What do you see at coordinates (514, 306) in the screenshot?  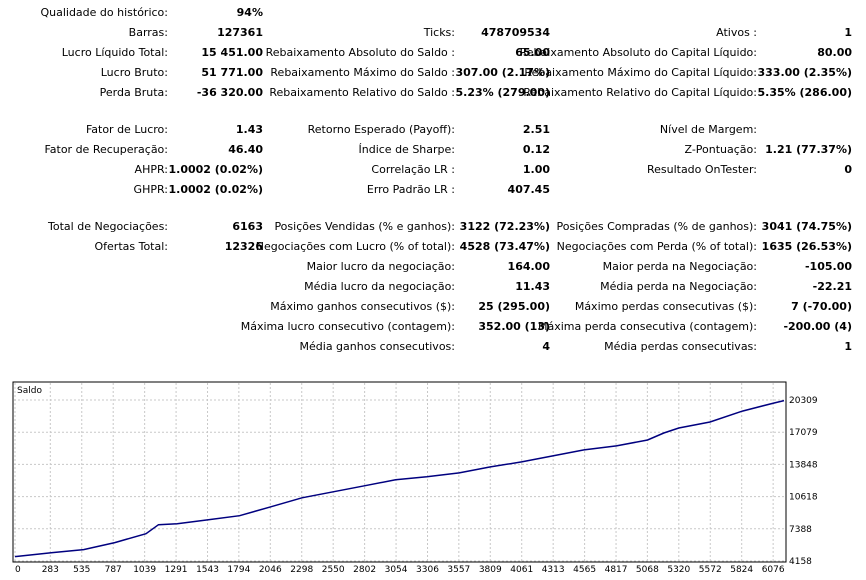 I see `stat-30-value: 25 (295.00)` at bounding box center [514, 306].